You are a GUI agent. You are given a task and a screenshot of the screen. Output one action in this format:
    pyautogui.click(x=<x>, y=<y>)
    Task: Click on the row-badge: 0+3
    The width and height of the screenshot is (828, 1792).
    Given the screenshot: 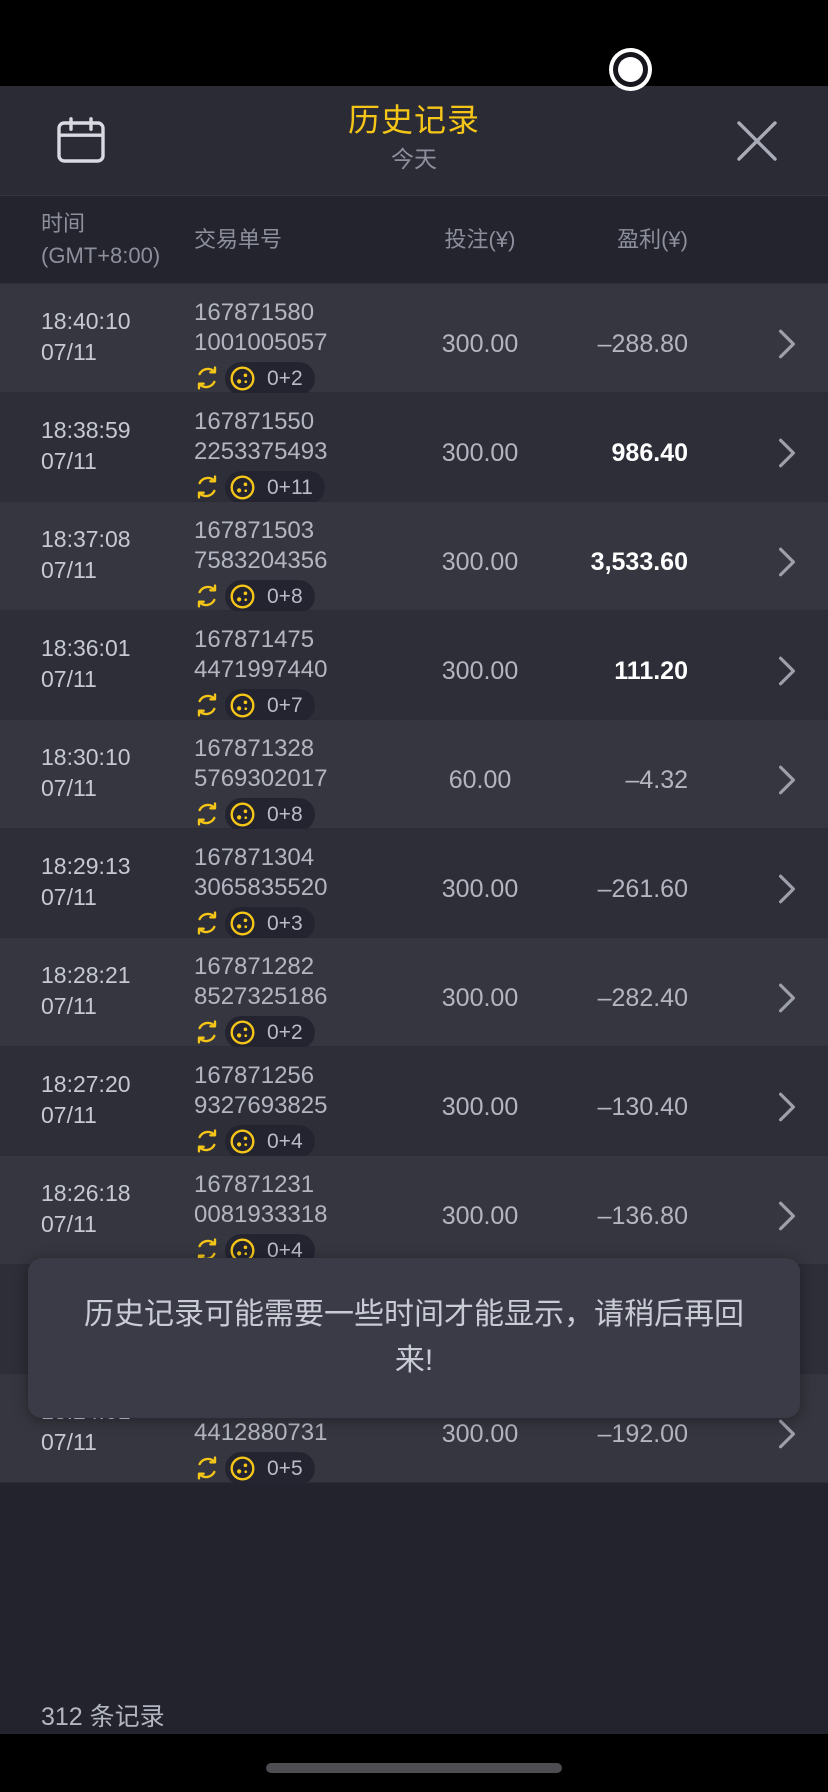 What is the action you would take?
    pyautogui.click(x=260, y=923)
    